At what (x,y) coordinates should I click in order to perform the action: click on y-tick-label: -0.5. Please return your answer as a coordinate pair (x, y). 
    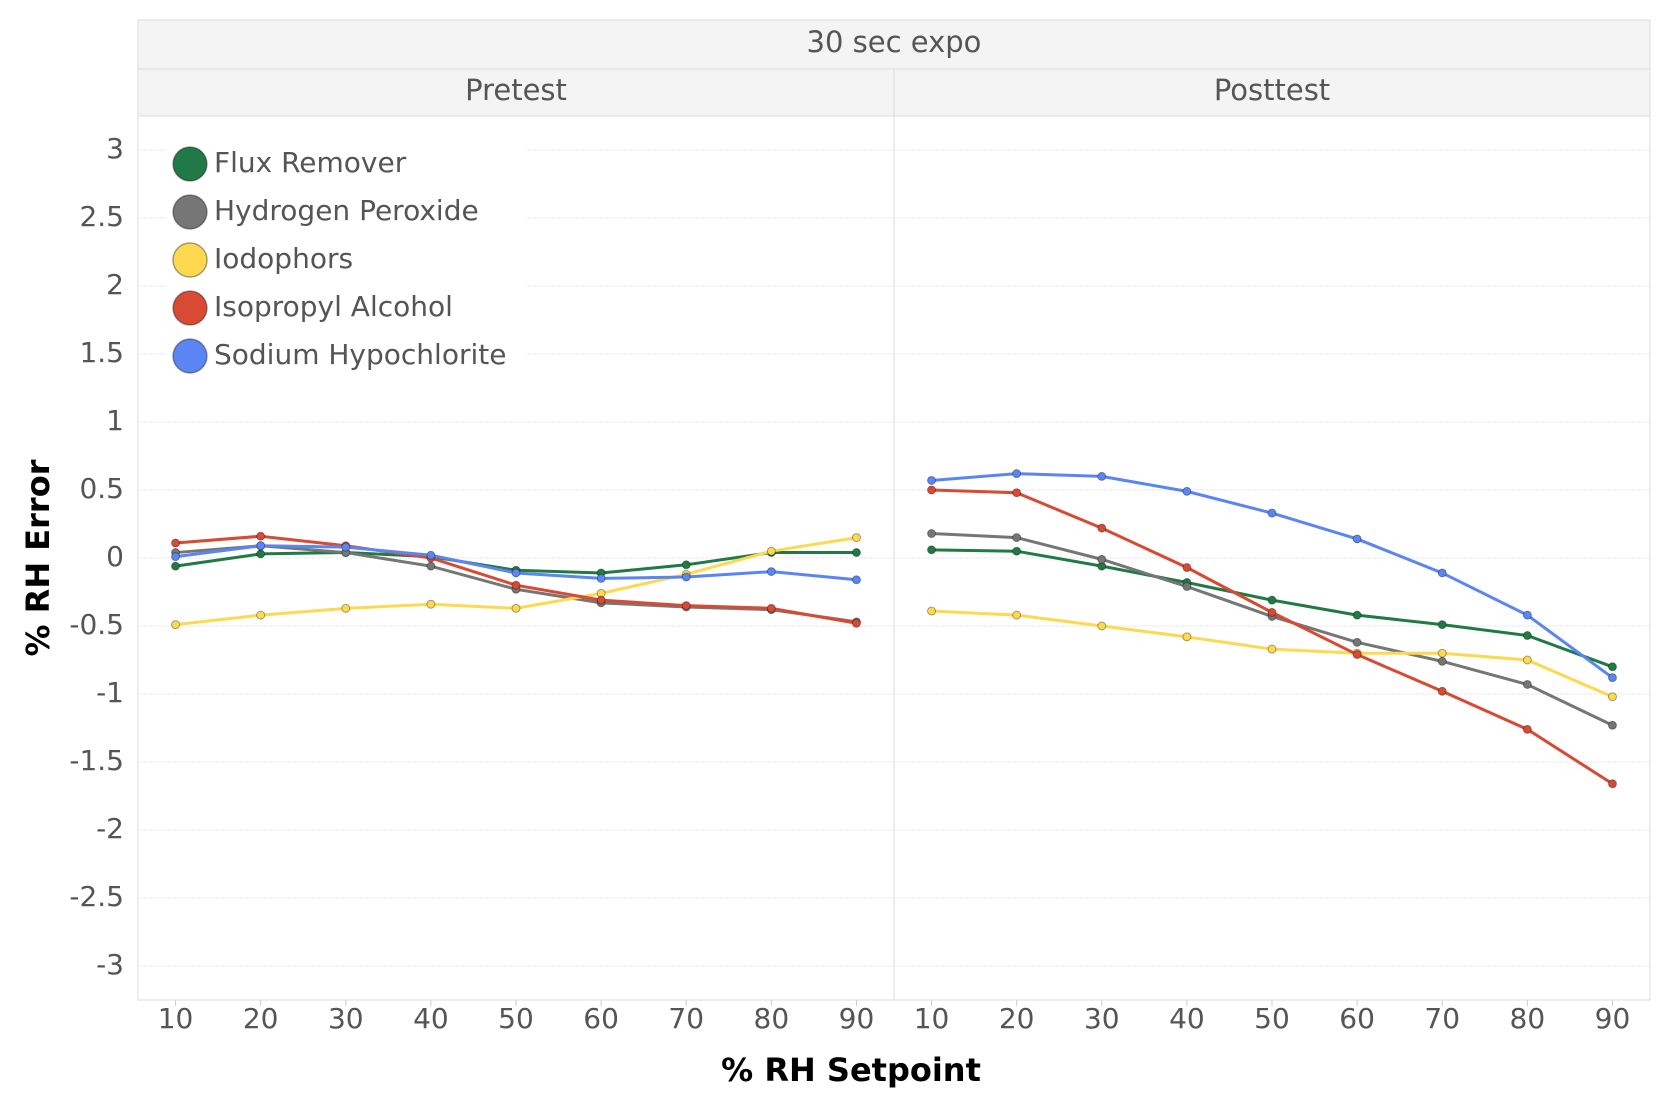
    Looking at the image, I should click on (96, 624).